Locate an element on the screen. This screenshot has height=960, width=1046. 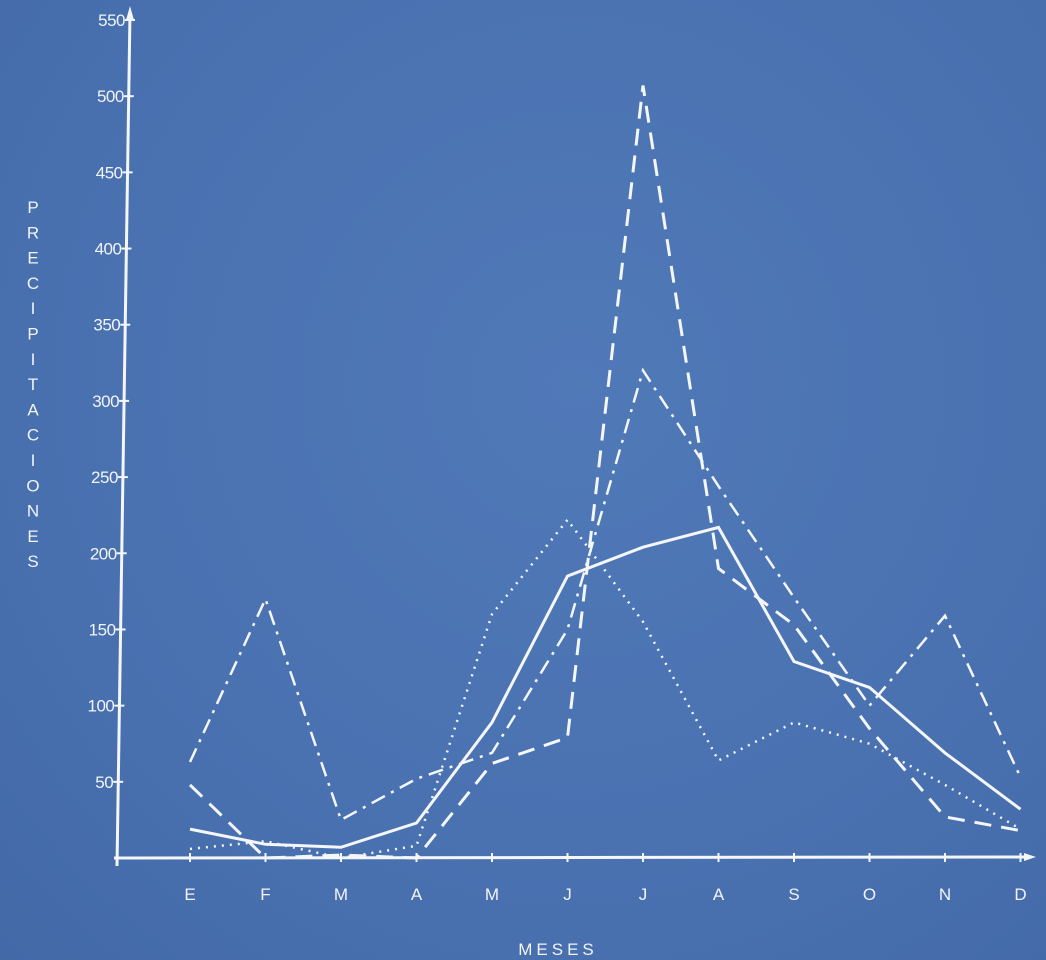
x-tick-label: N is located at coordinates (945, 894).